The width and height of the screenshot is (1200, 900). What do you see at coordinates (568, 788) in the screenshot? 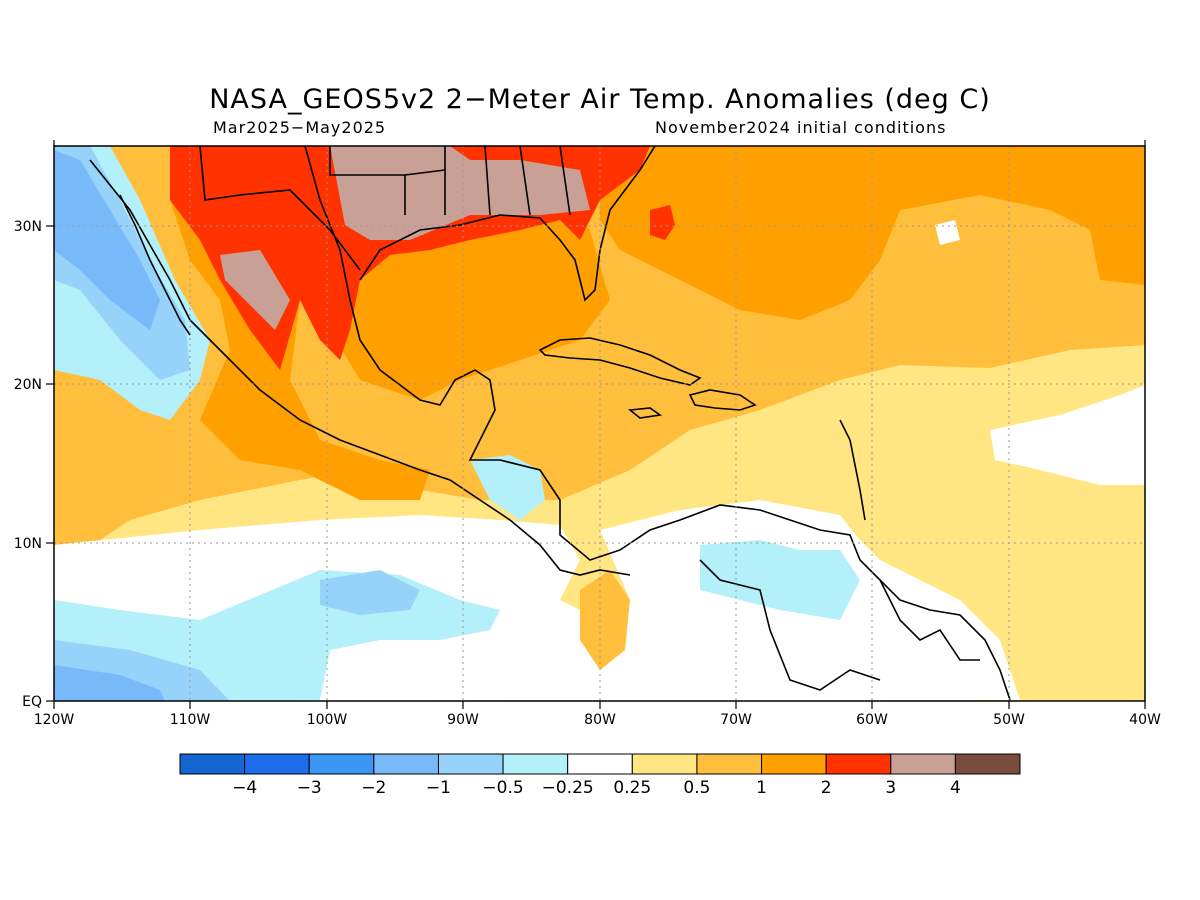
I see `colorbar-label: −0.25` at bounding box center [568, 788].